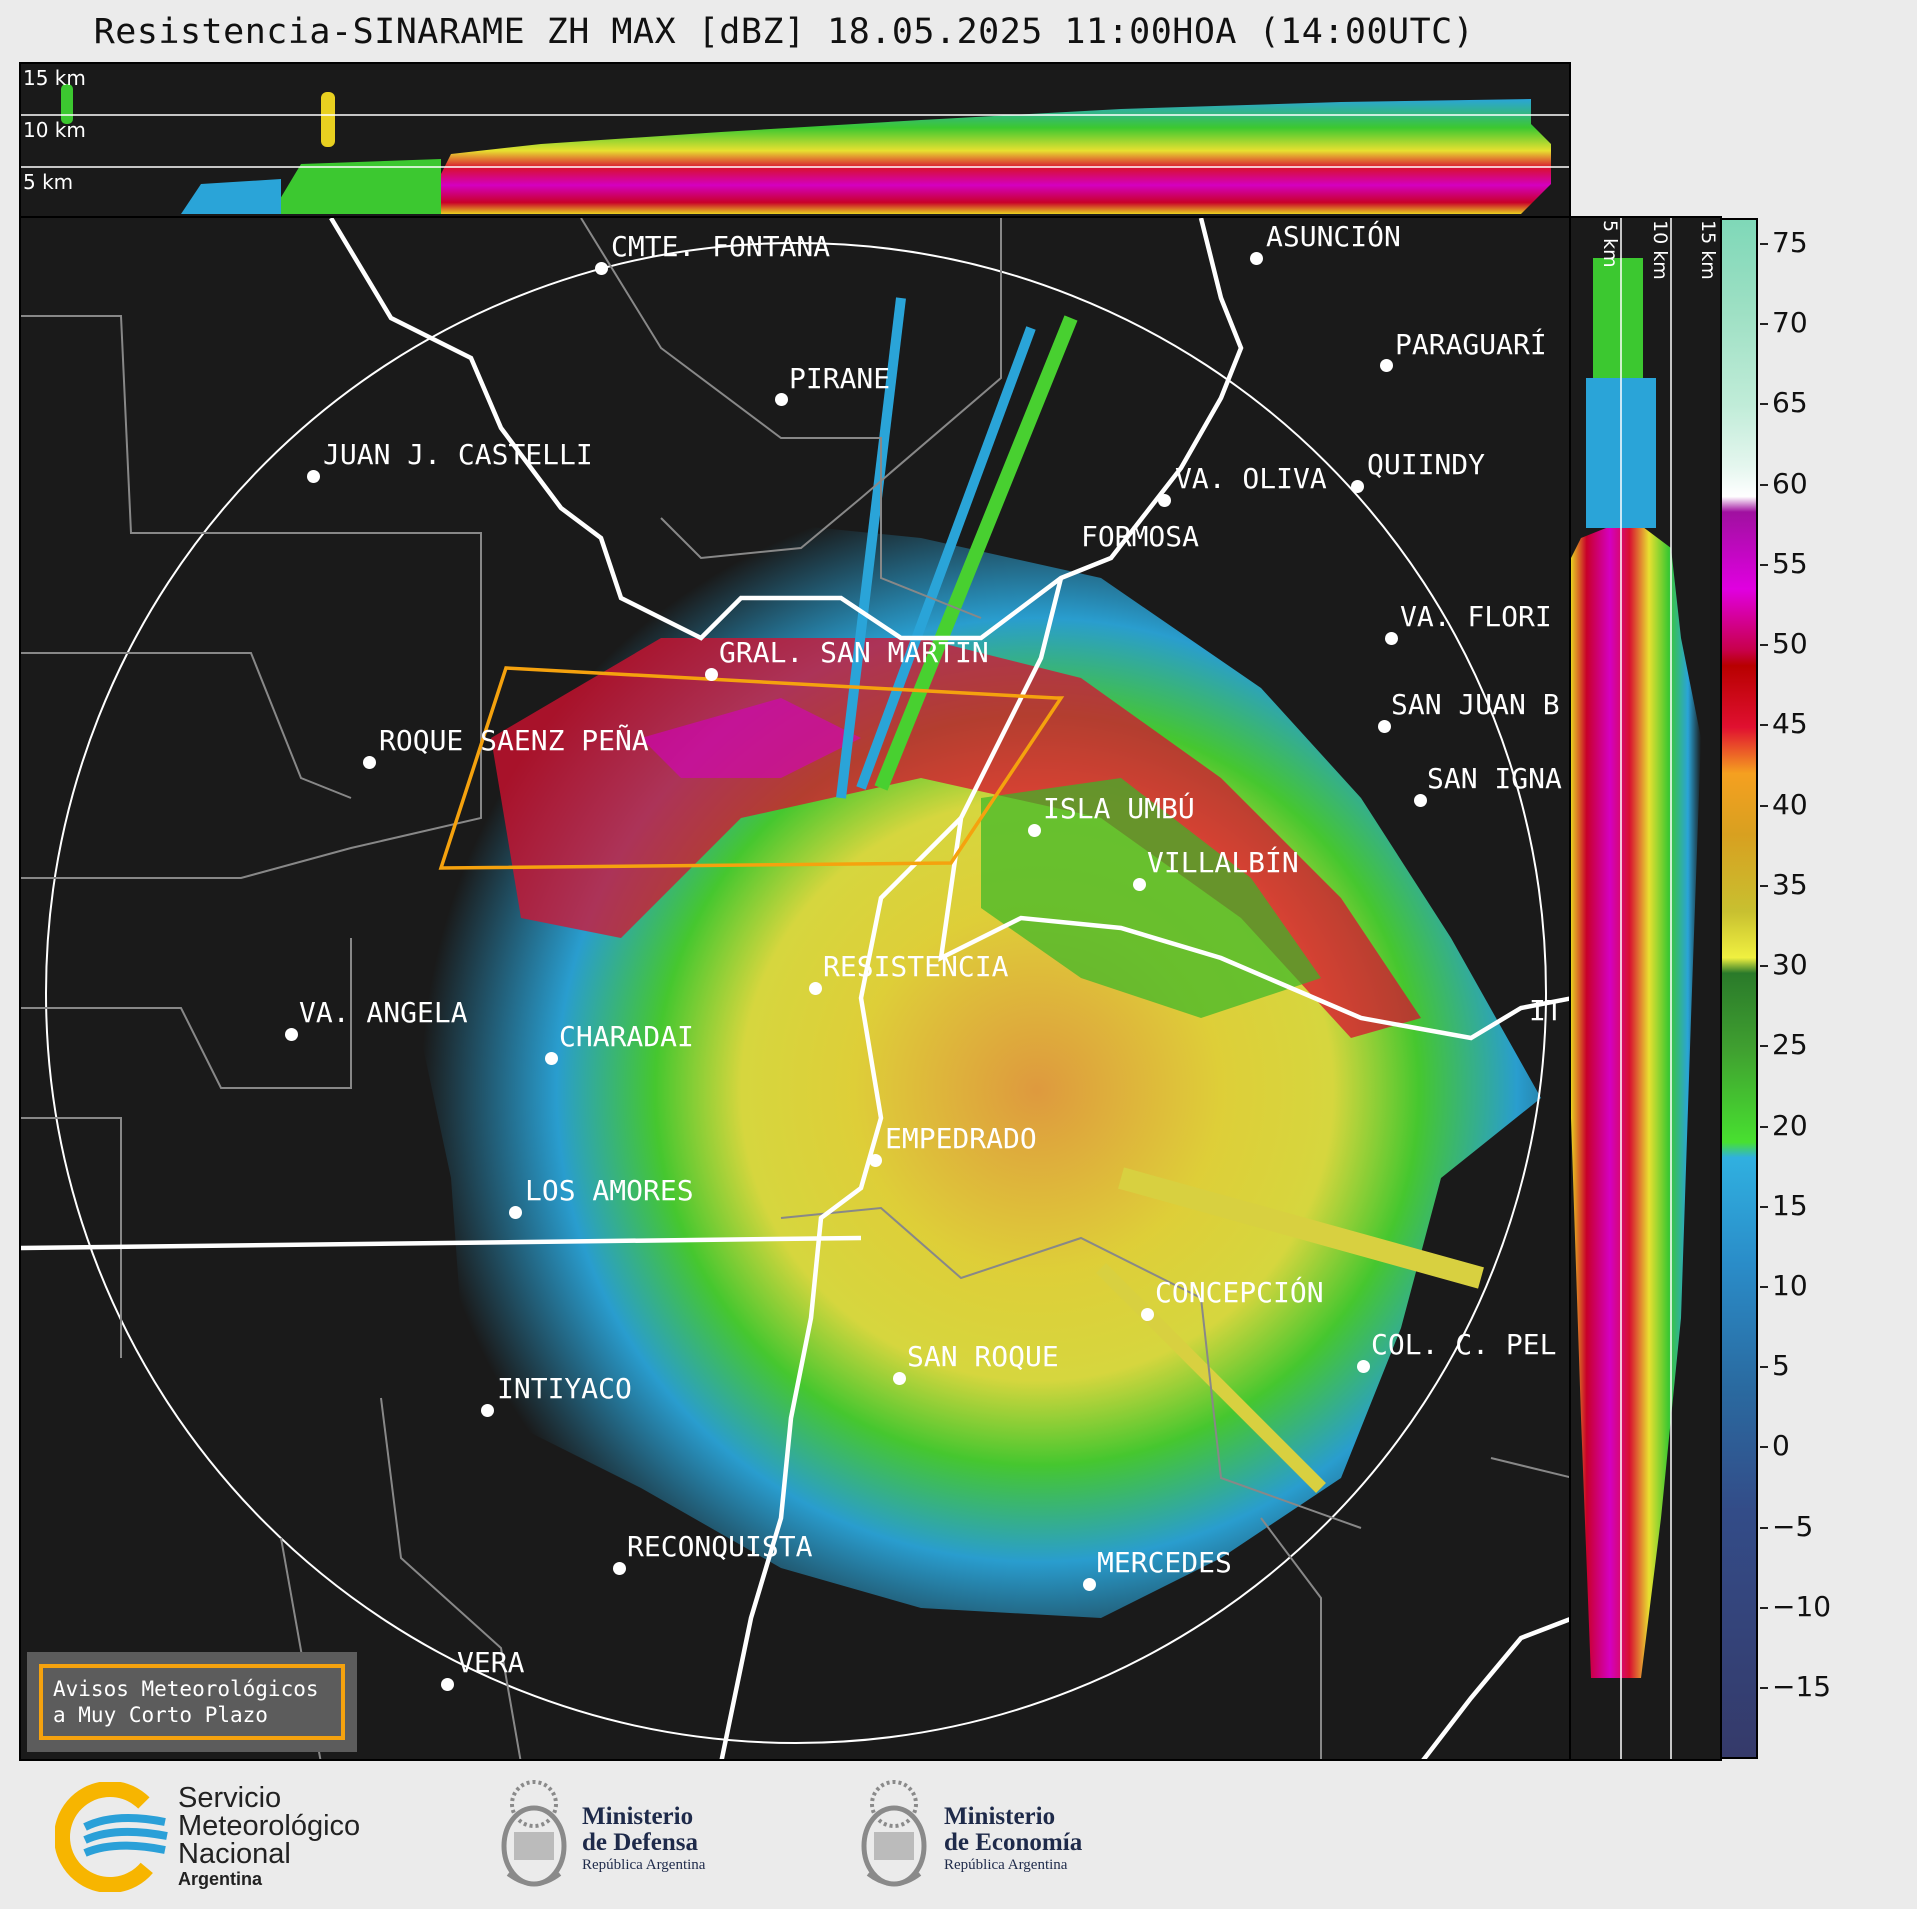  Describe the element at coordinates (1386, 365) in the screenshot. I see `city-dot-paraguari` at that location.